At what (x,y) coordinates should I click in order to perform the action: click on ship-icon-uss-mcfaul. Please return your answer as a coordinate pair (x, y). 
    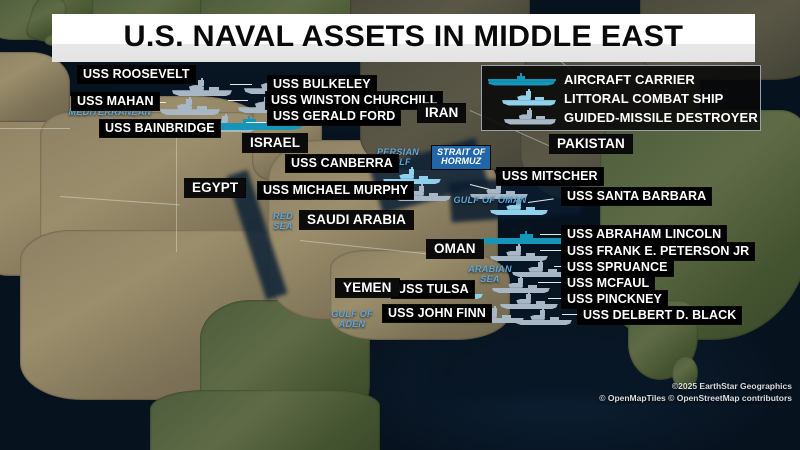
    Looking at the image, I should click on (521, 284).